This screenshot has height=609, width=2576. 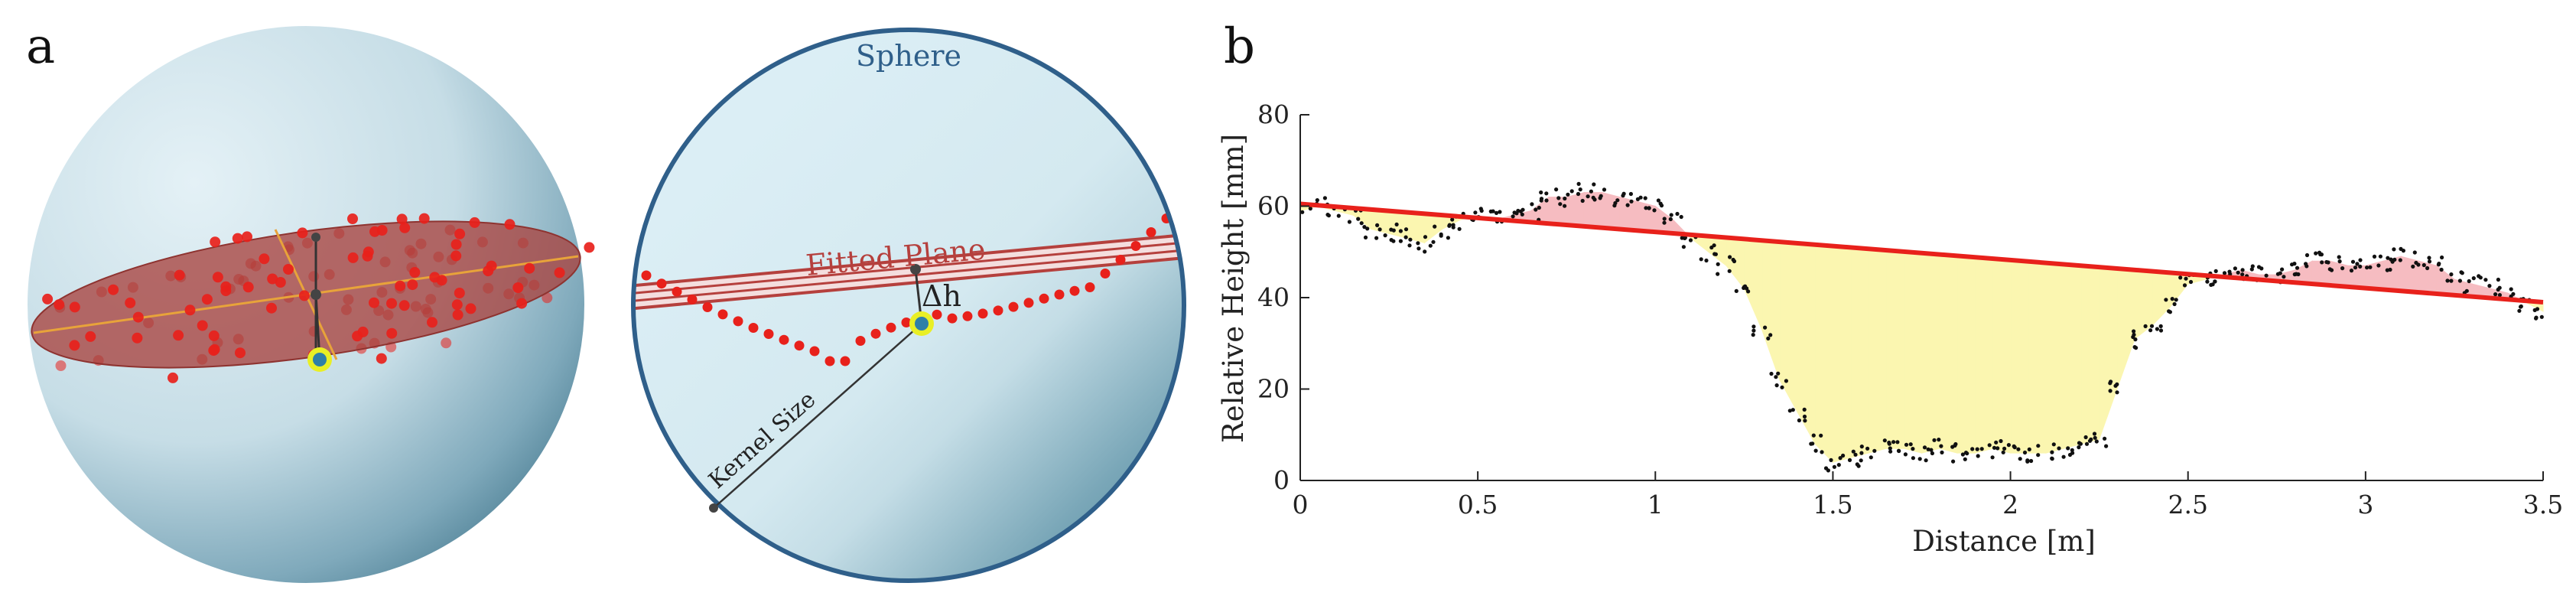 What do you see at coordinates (2187, 504) in the screenshot?
I see `x-tick-label: 2.5` at bounding box center [2187, 504].